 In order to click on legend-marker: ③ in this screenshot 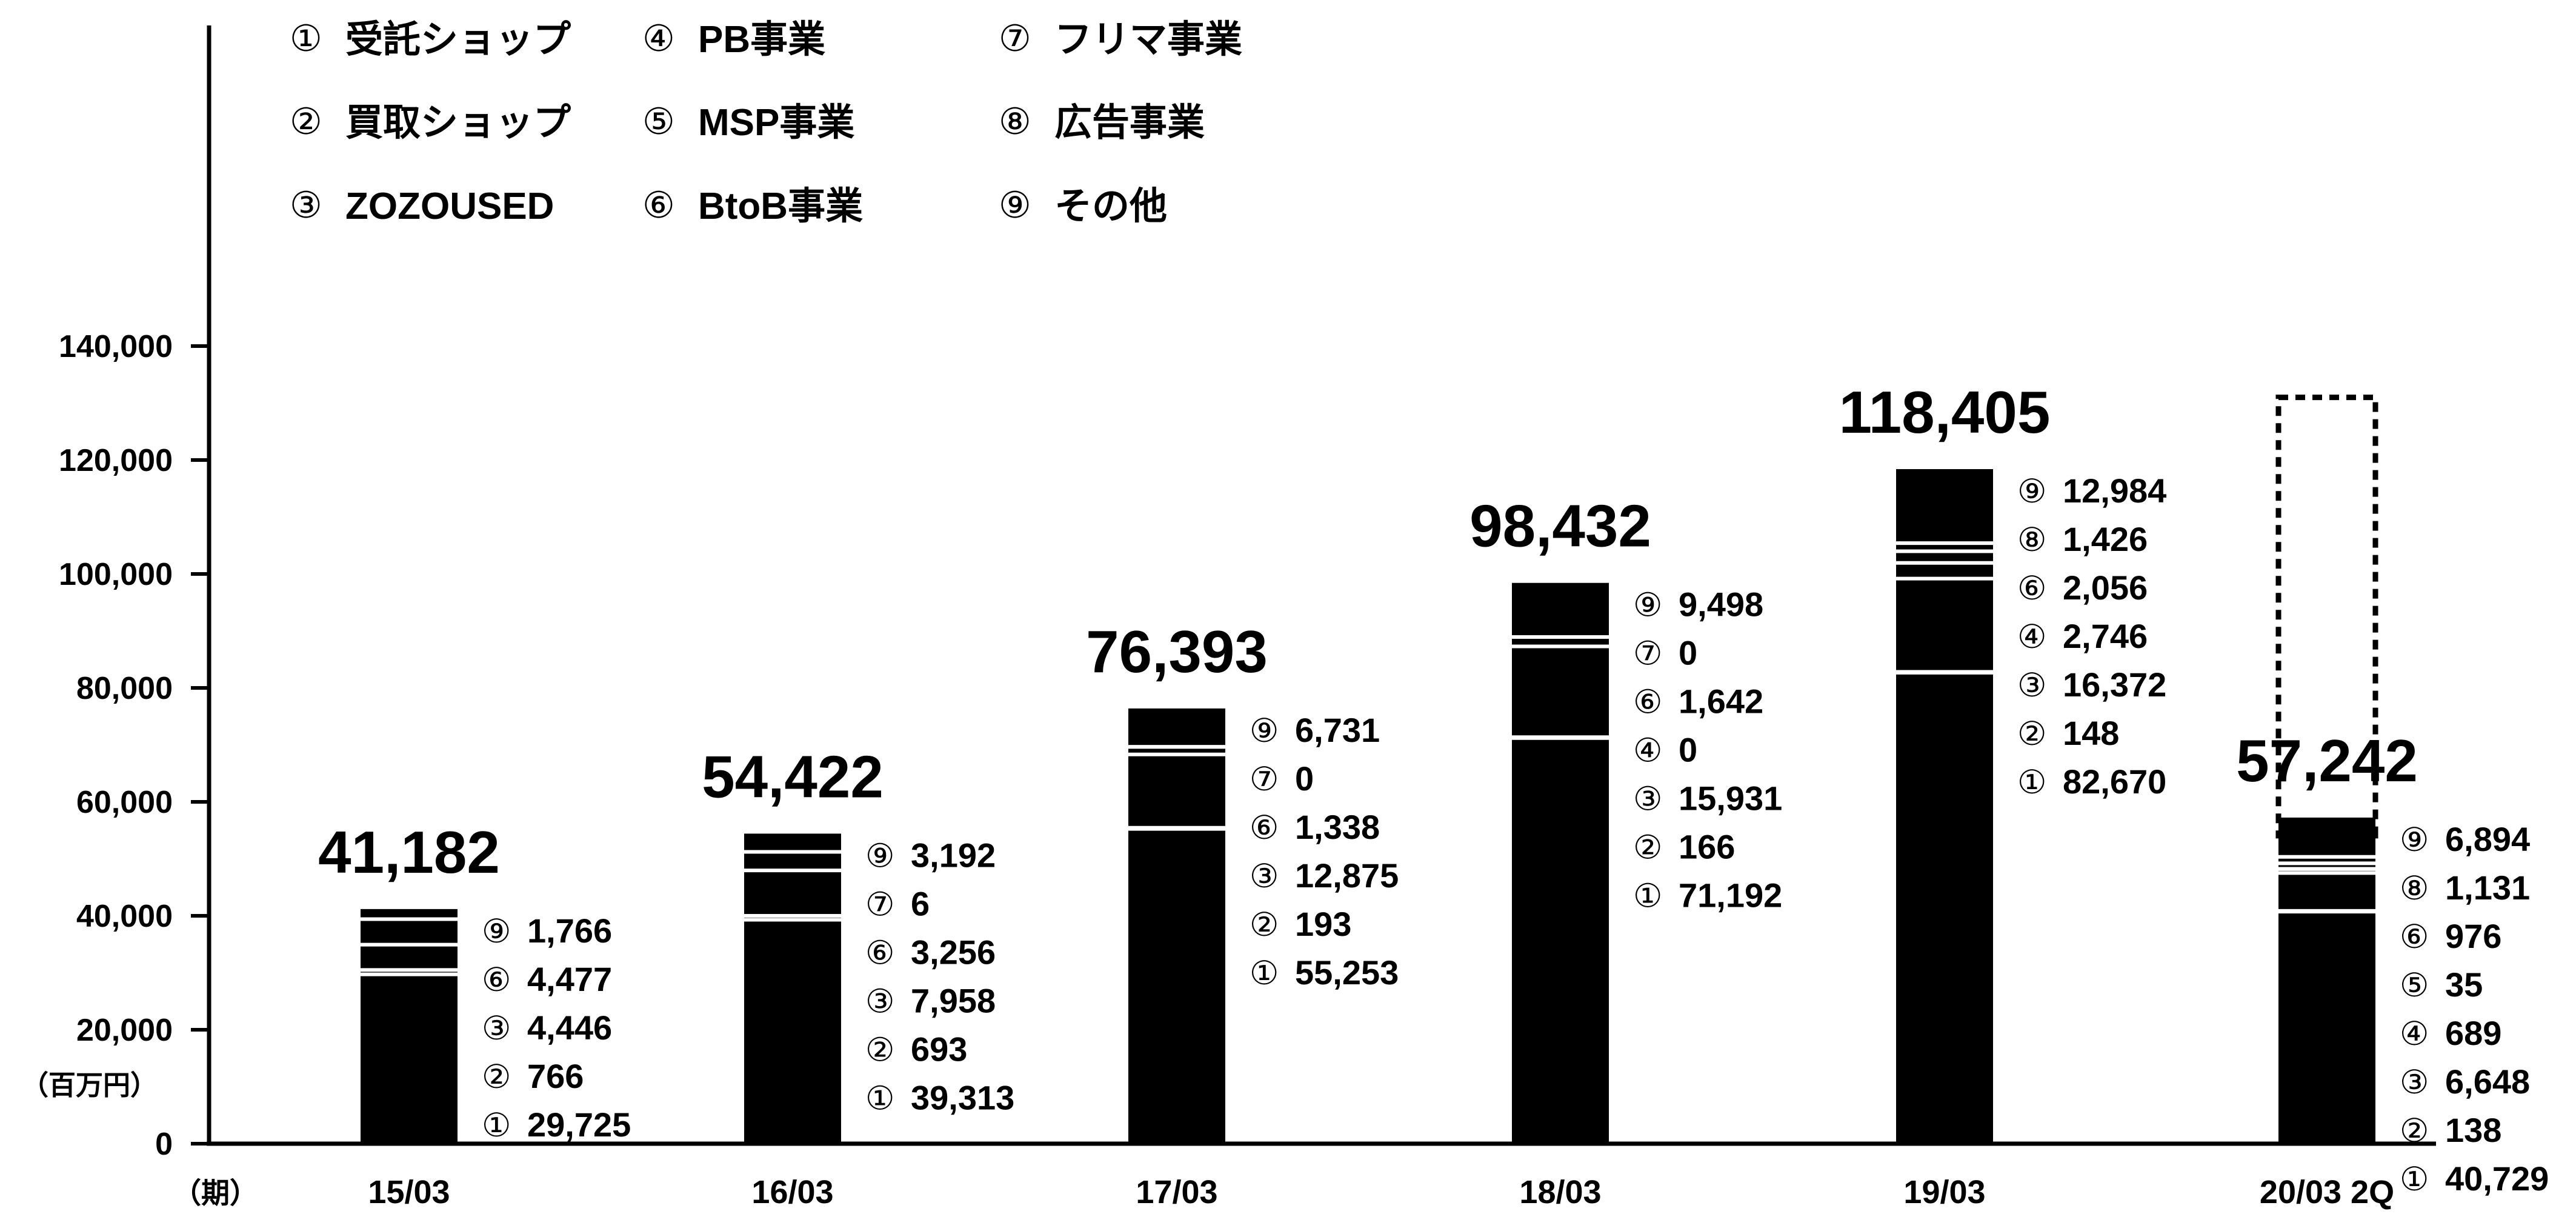, I will do `click(306, 205)`.